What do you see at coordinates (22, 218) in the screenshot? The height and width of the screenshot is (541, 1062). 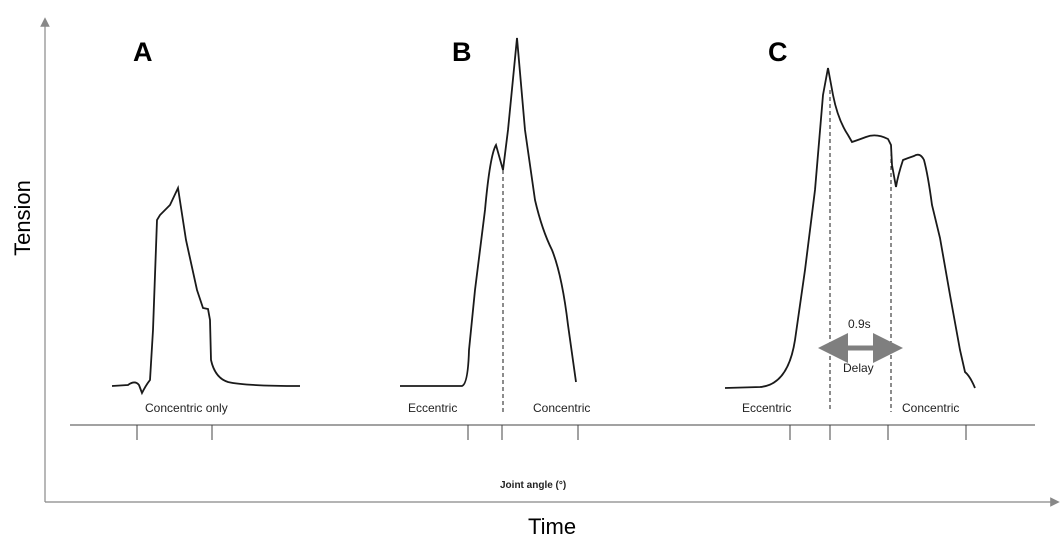 I see `y-axis-title: Tension` at bounding box center [22, 218].